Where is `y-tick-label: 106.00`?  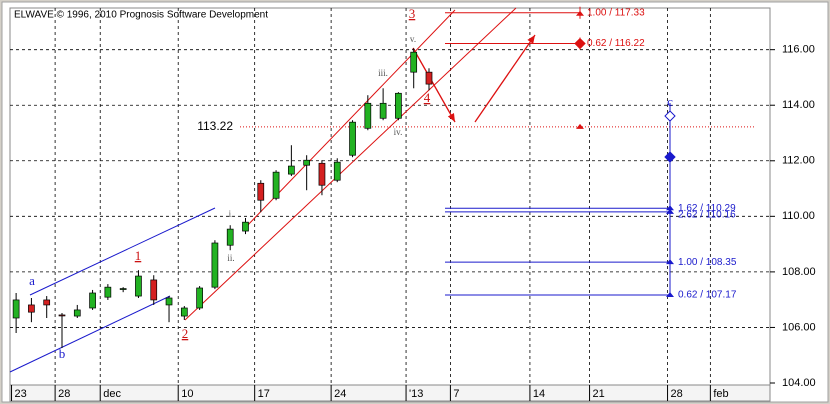
y-tick-label: 106.00 is located at coordinates (799, 327).